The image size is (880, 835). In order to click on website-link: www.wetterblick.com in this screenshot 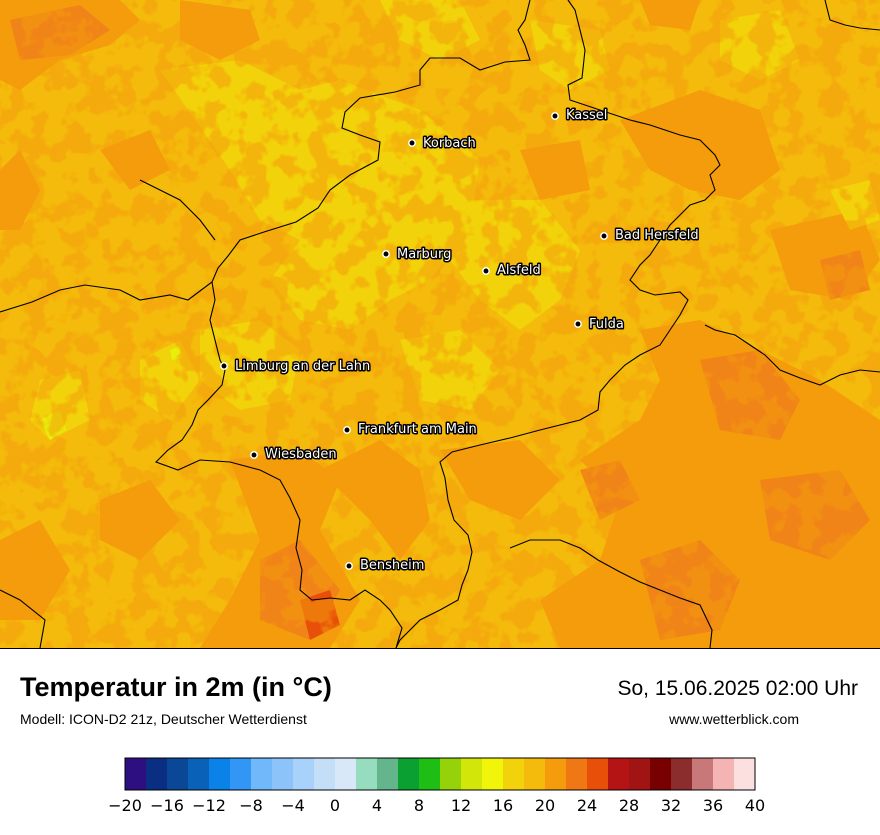, I will do `click(734, 719)`.